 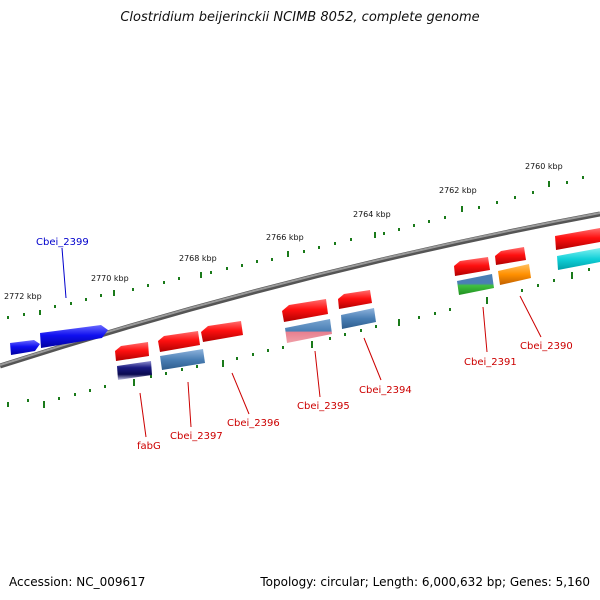 I want to click on kbp-label: 2766 kbp, so click(x=285, y=237).